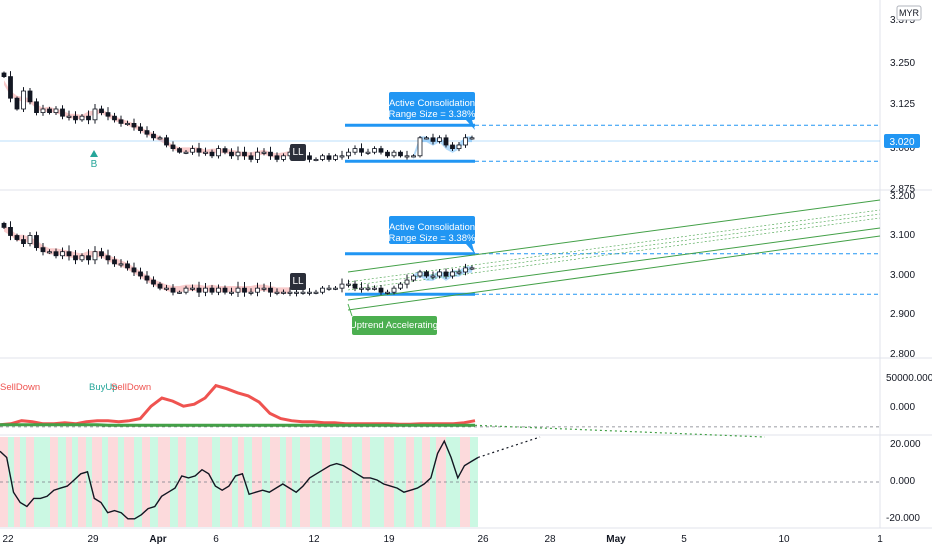 This screenshot has height=550, width=932. Describe the element at coordinates (902, 354) in the screenshot. I see `p2-tick-label: 2.800` at that location.